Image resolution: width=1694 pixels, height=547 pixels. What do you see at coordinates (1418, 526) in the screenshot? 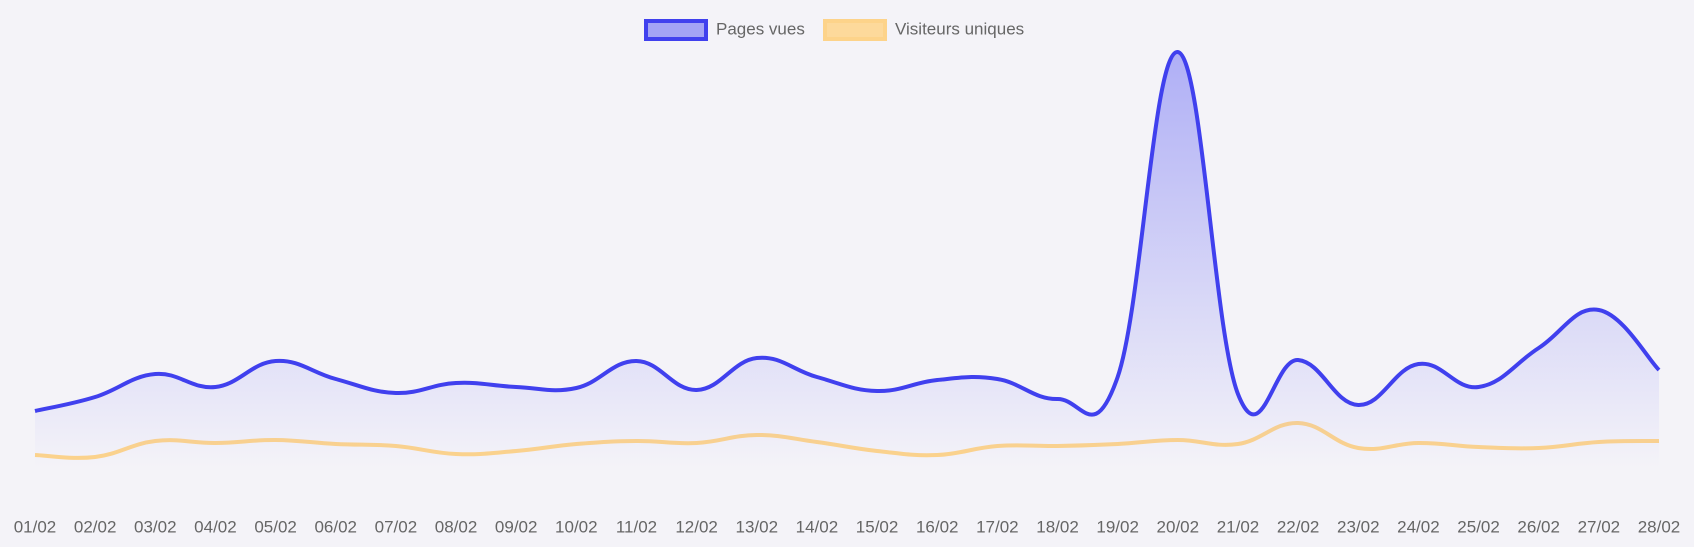
I see `x-tick-label: 24/02` at bounding box center [1418, 526].